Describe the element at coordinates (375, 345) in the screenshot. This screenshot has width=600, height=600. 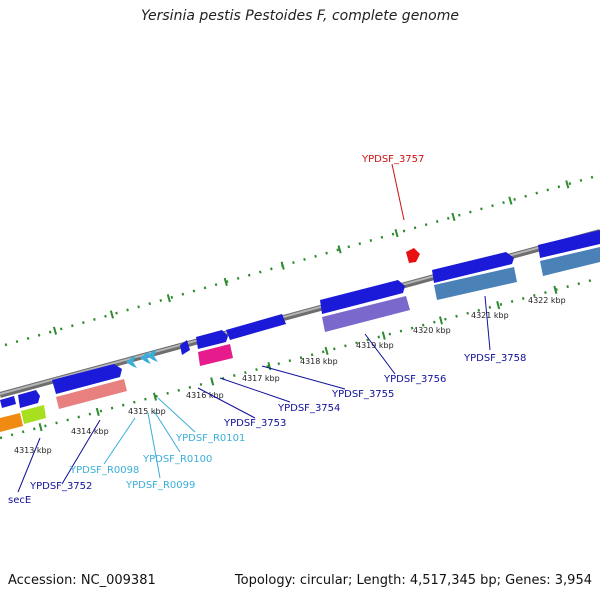
I see `tick-label: 4319 kbp` at that location.